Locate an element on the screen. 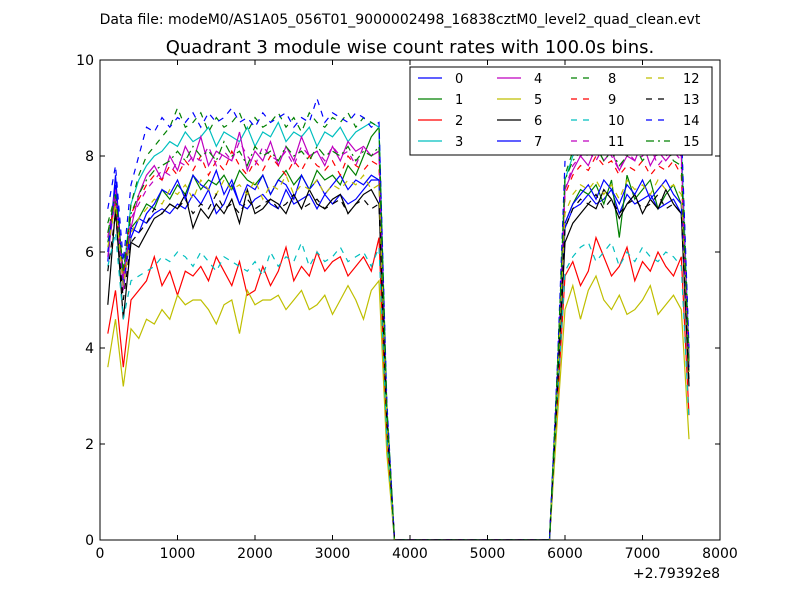 The image size is (800, 600). legend-label-8: 8 is located at coordinates (612, 79).